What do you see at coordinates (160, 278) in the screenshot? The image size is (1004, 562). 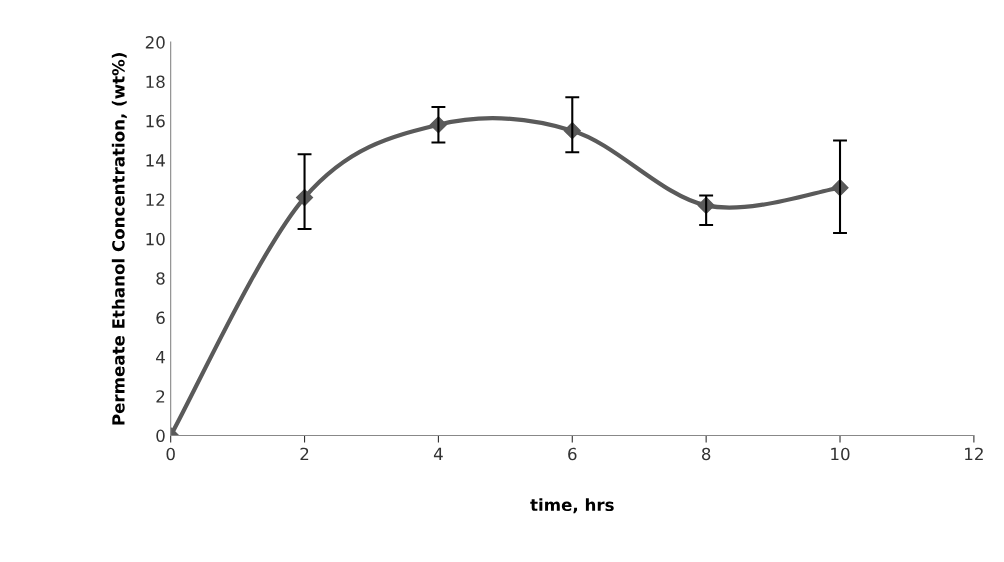 I see `y-tick-label: 8` at bounding box center [160, 278].